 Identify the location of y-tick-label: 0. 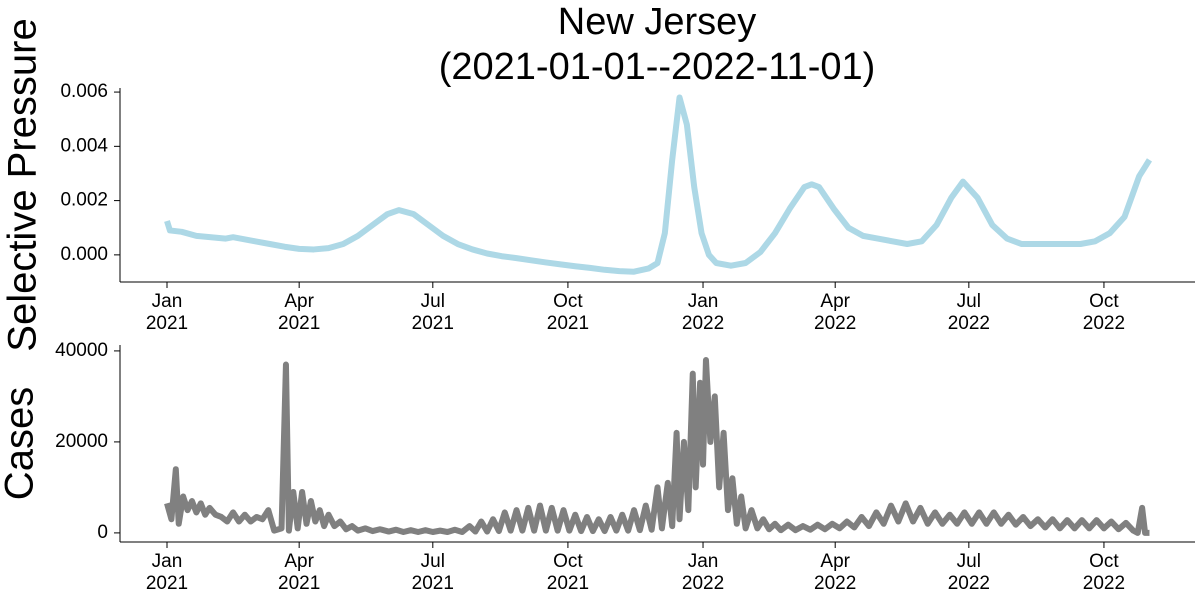
(102, 532).